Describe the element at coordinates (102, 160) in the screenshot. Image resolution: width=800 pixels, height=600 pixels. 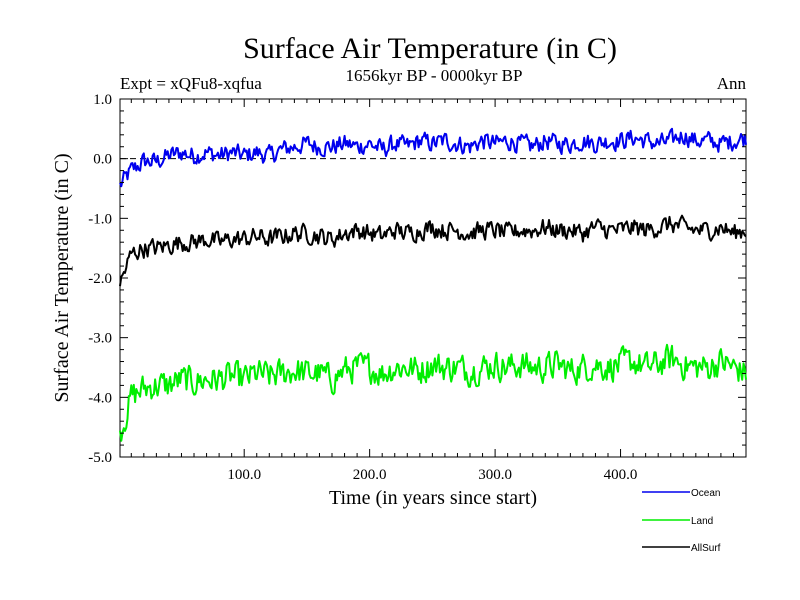
I see `y-tick-label: 0.0` at that location.